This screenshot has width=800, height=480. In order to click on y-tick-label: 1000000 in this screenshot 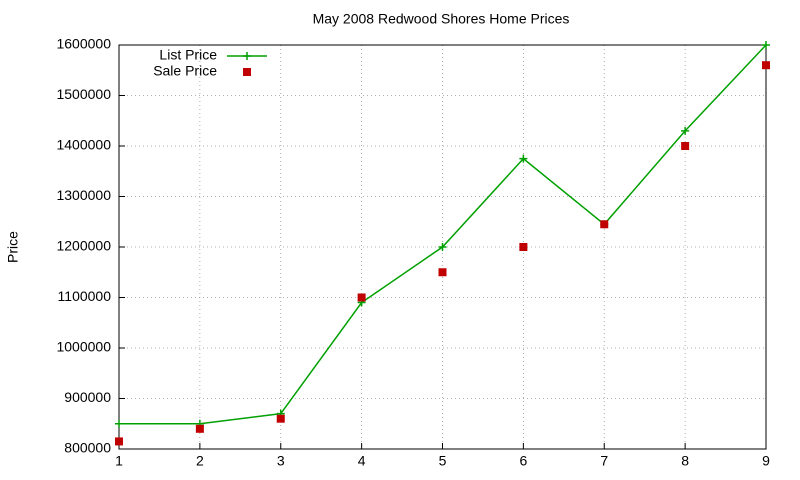, I will do `click(83, 347)`.